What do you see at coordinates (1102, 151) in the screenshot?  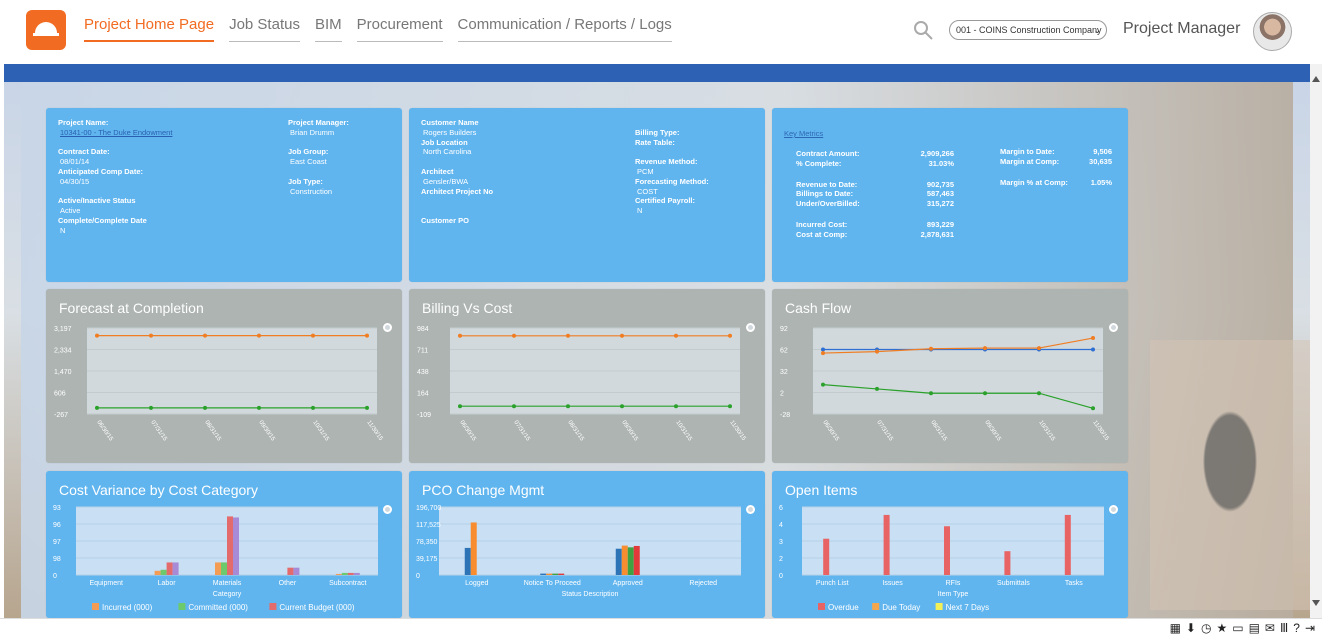 I see `metric-value: 9,506` at bounding box center [1102, 151].